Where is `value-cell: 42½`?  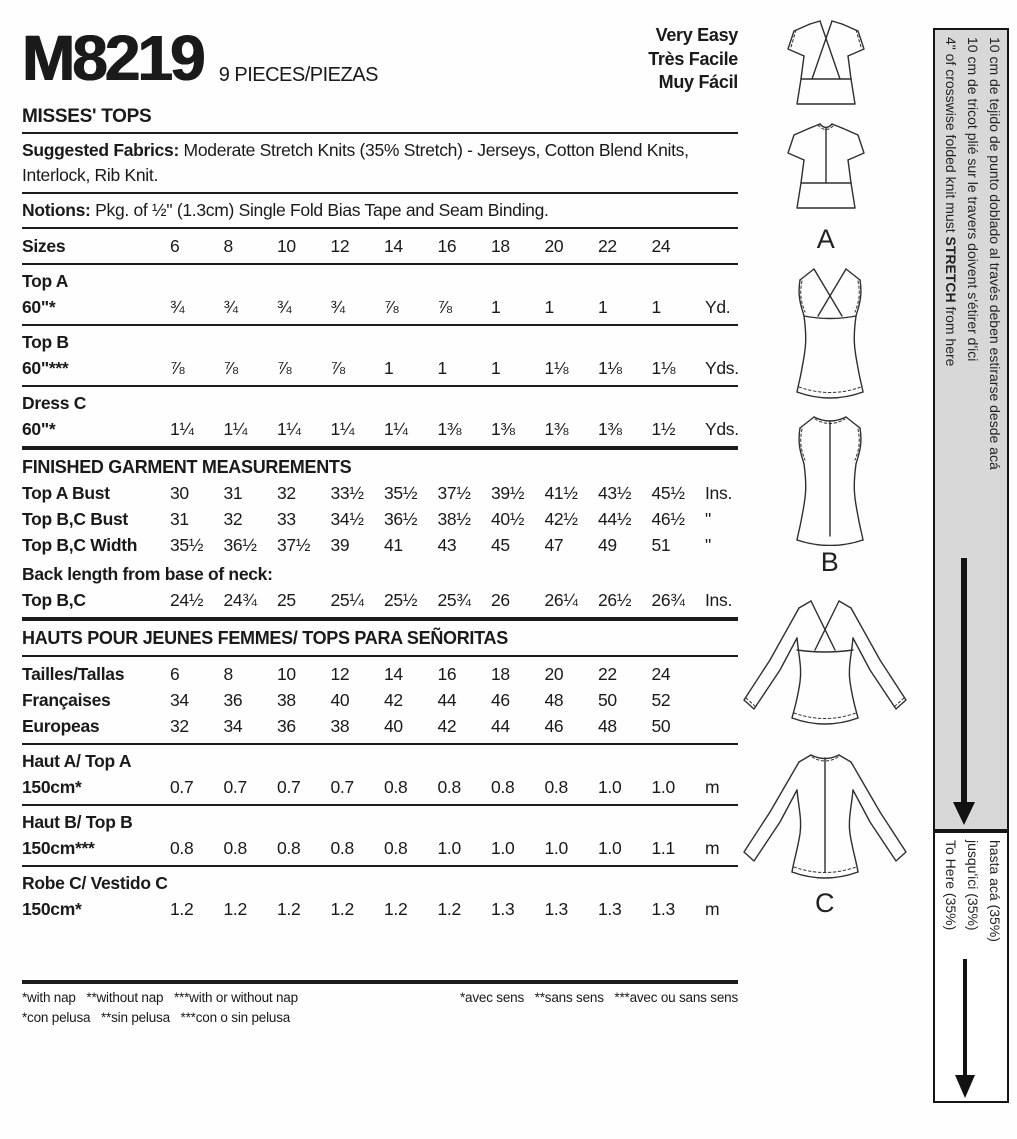
value-cell: 42½ is located at coordinates (561, 519).